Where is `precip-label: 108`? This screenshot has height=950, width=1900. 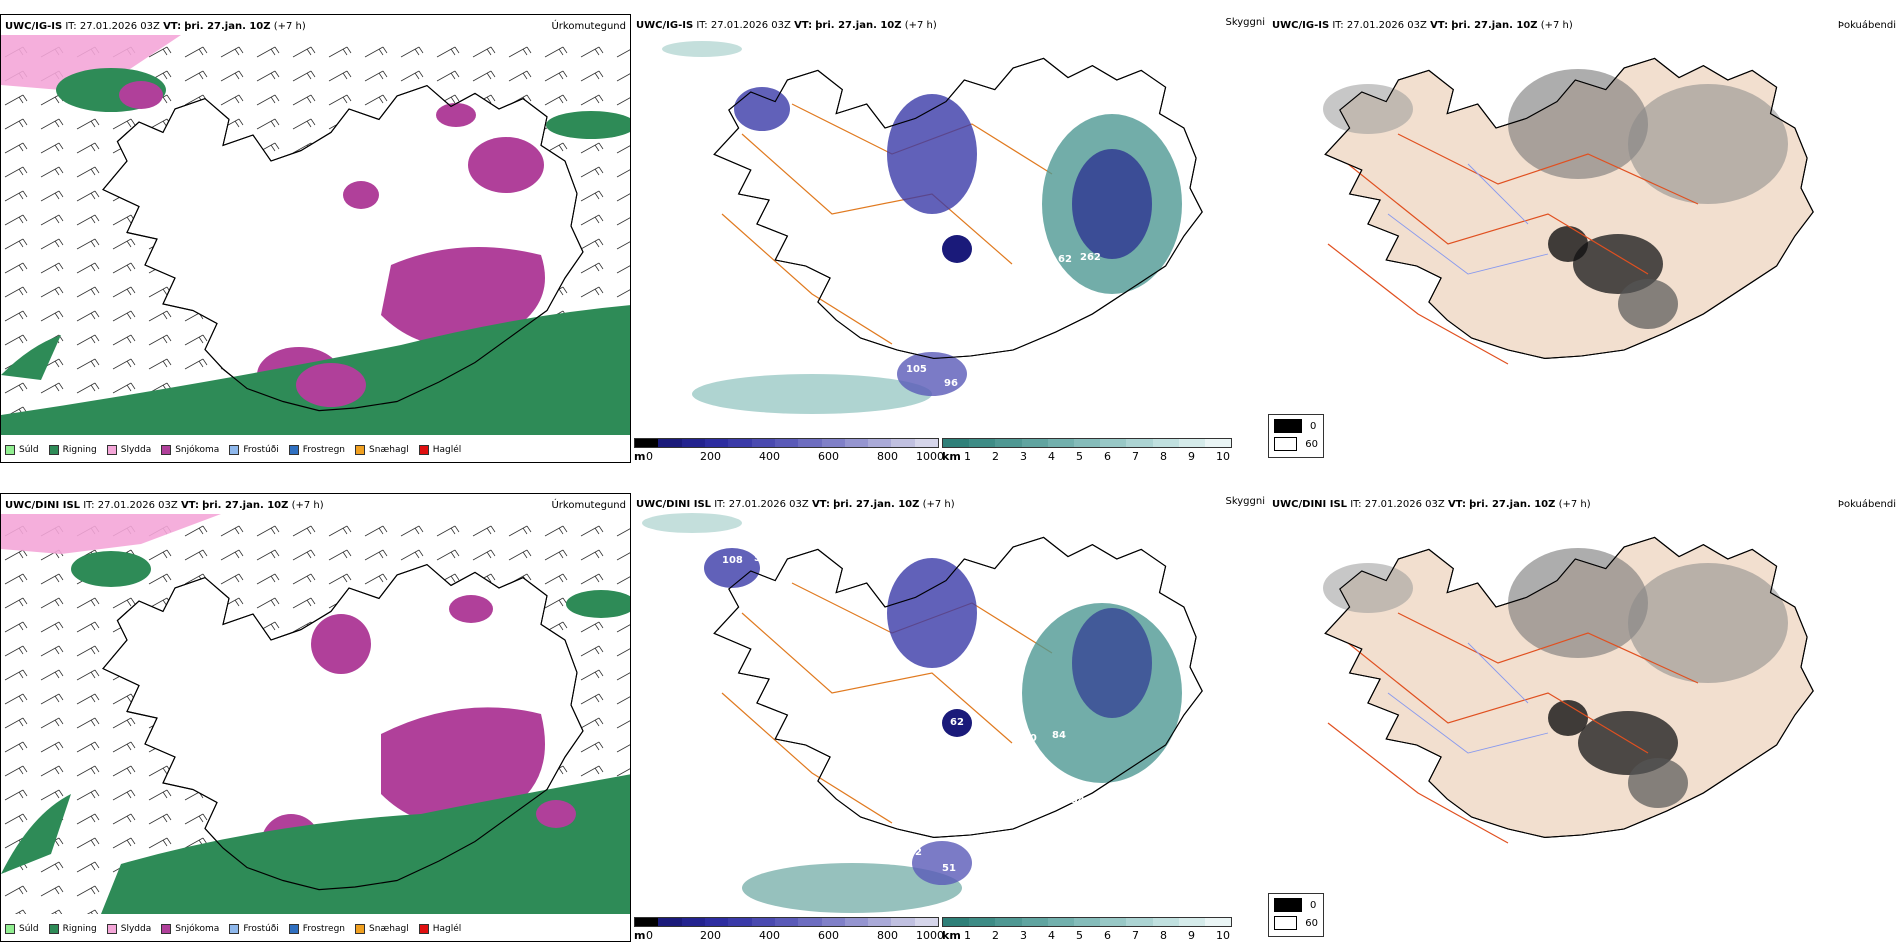 precip-label: 108 is located at coordinates (732, 560).